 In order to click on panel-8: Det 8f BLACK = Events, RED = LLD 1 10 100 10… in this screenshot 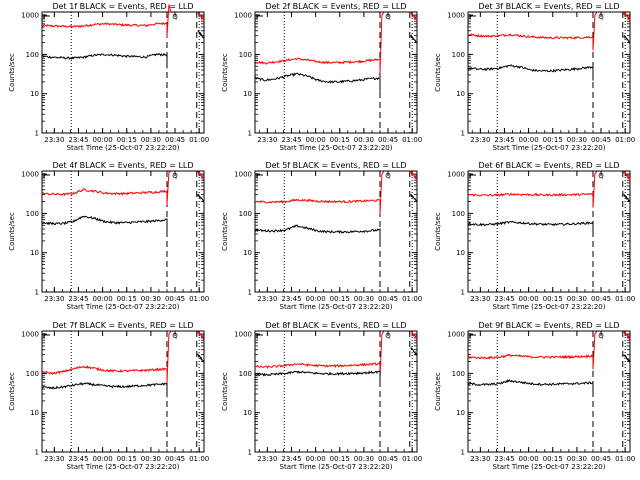, I will do `click(321, 396)`.